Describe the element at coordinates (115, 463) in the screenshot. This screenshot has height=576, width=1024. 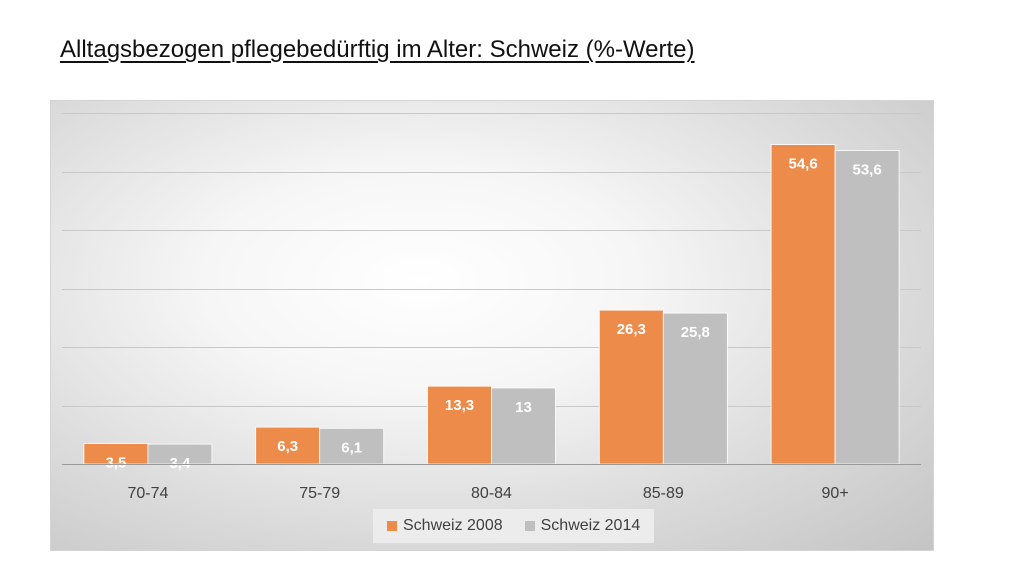
I see `data-label-2008: 3,5` at that location.